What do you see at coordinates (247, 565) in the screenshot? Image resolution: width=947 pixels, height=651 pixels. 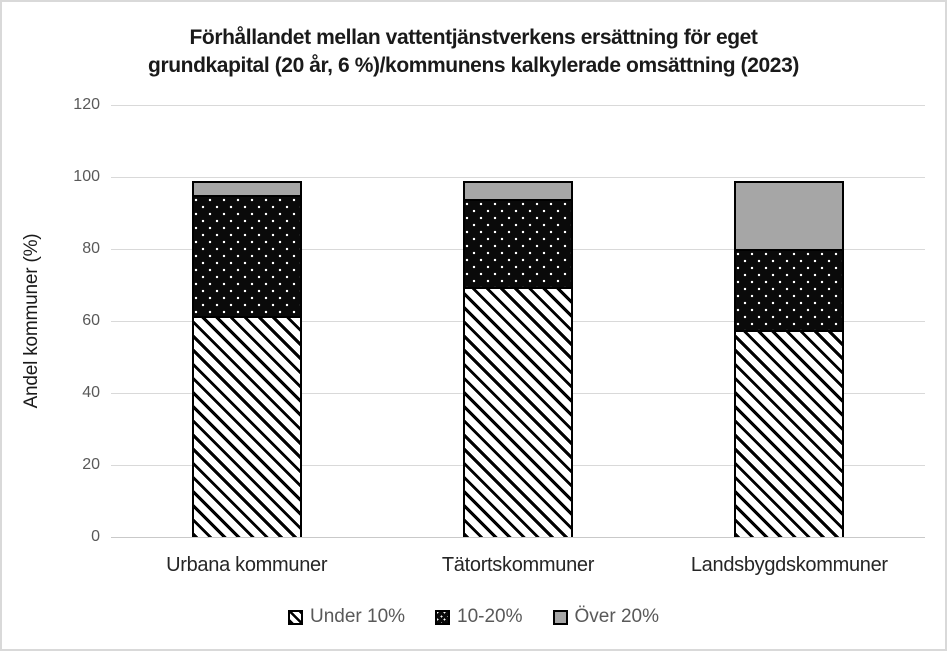 I see `x-axis-label-1: Urbana kommuner` at bounding box center [247, 565].